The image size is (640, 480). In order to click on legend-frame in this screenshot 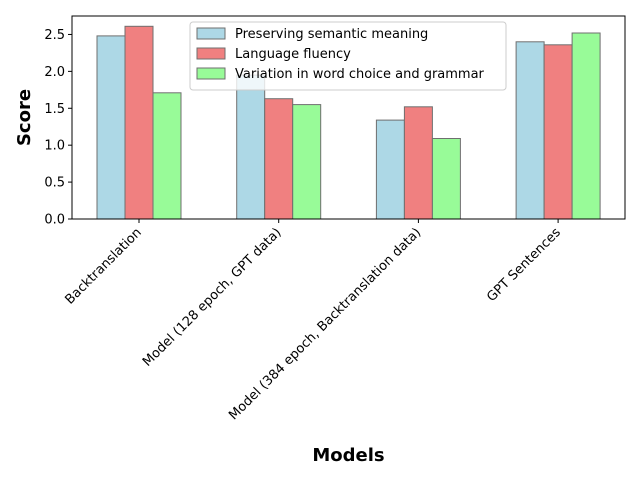, I will do `click(348, 56)`.